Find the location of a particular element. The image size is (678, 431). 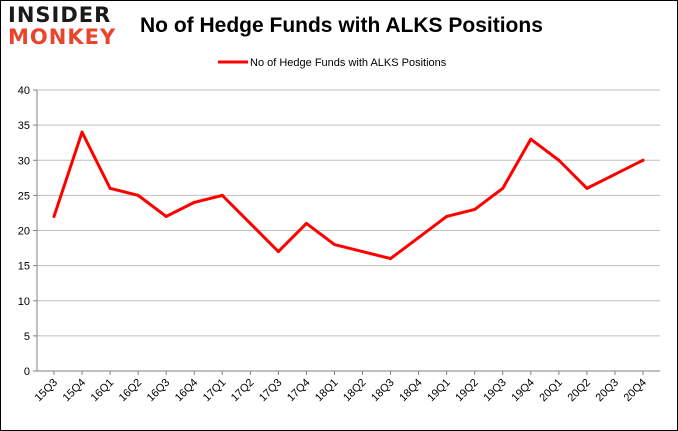

data-point-19Q3 is located at coordinates (503, 188).